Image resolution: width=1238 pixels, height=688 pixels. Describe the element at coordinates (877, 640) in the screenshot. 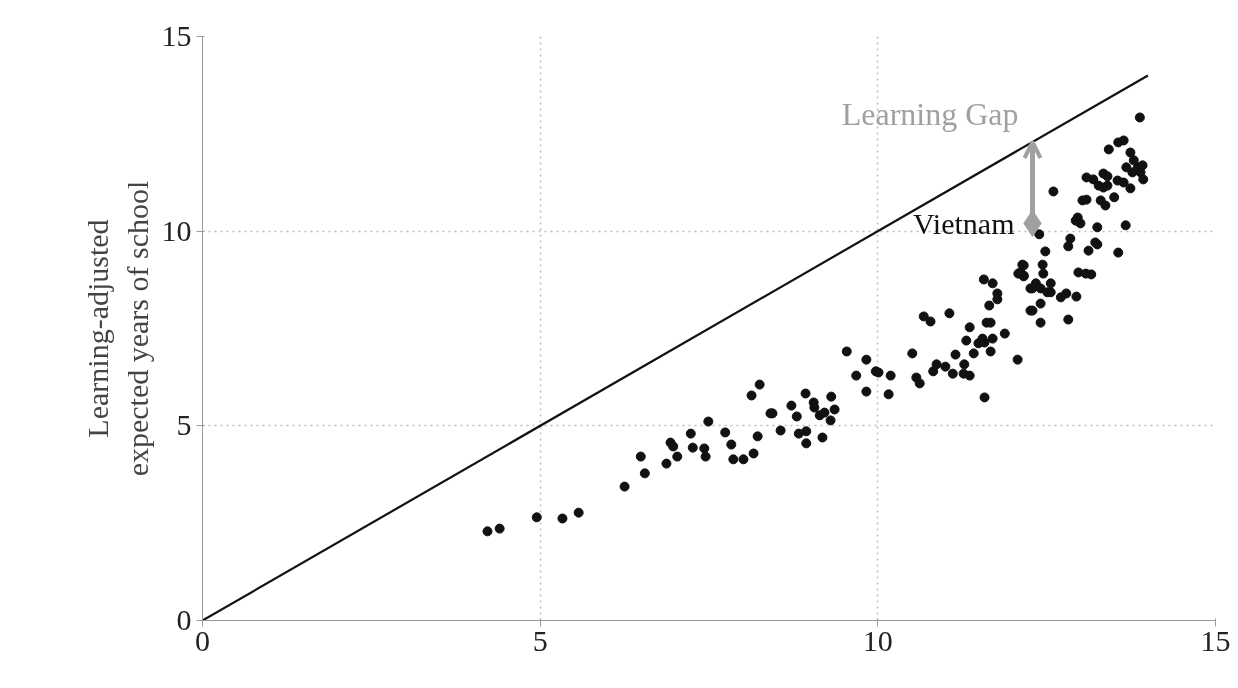

I see `x-tick-label: 10` at that location.